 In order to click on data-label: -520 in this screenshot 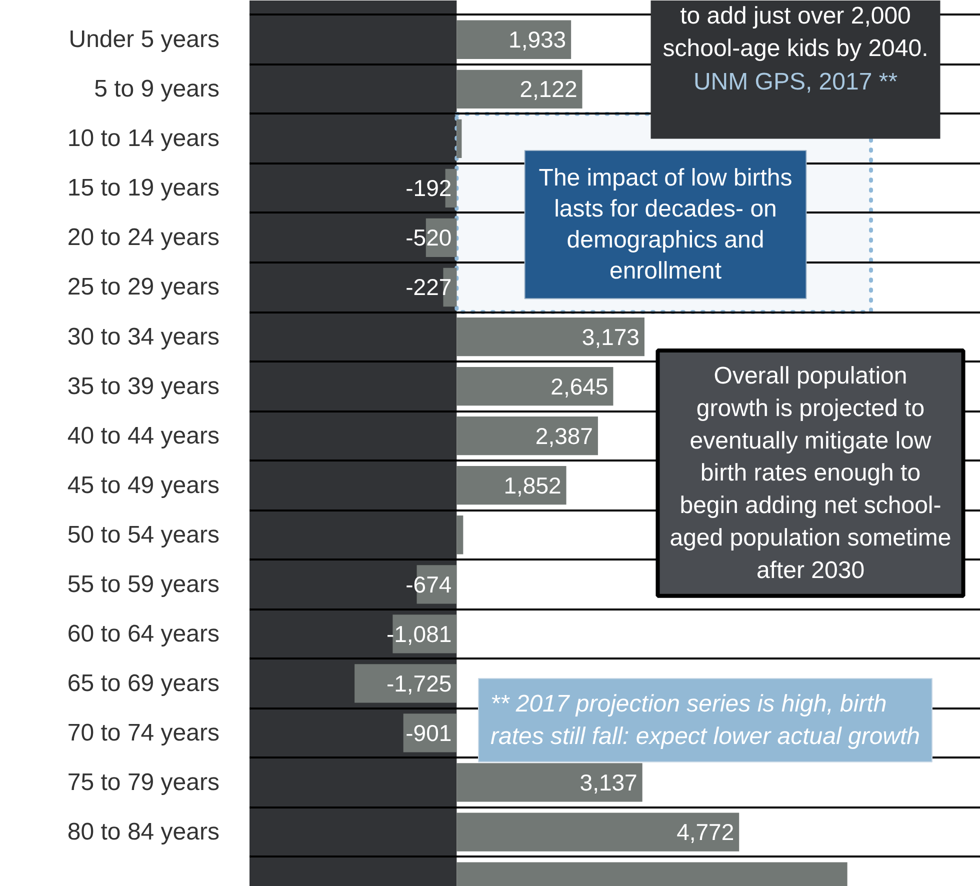, I will do `click(429, 237)`.